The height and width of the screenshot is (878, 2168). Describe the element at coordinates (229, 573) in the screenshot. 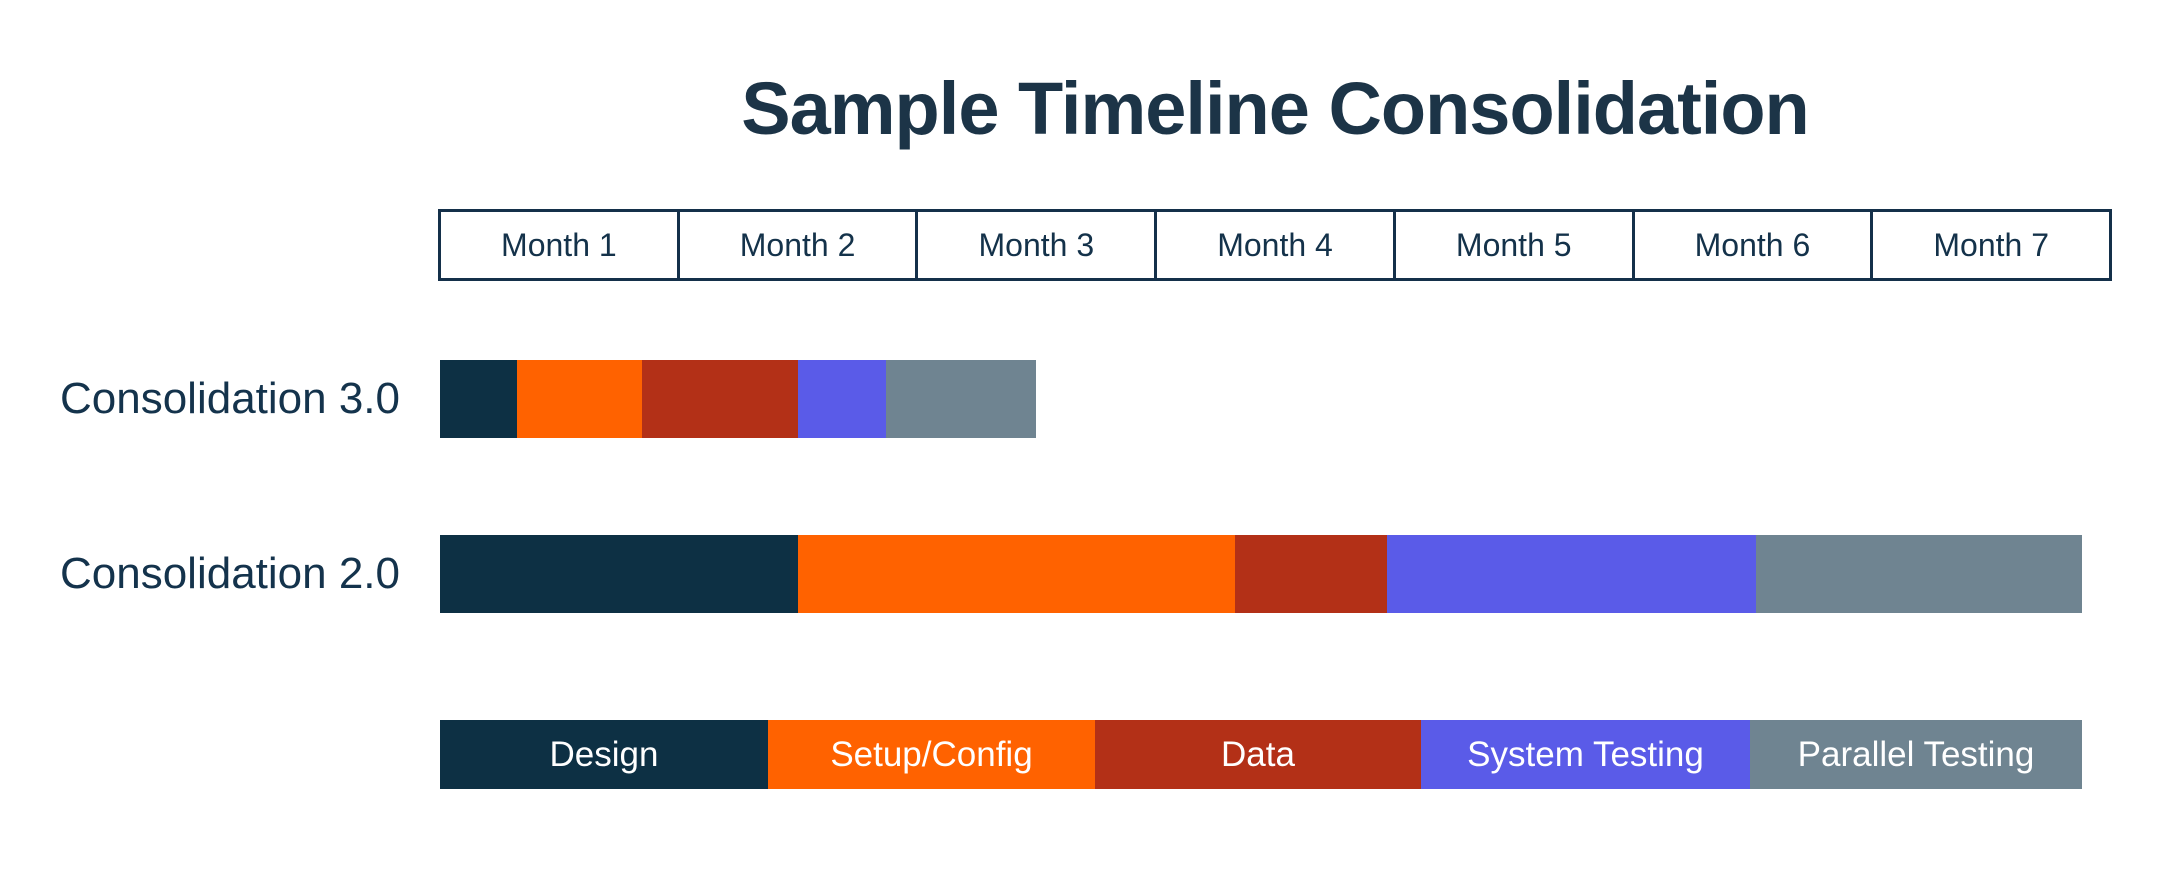

I see `row-label-consolidation-2-0: Consolidation 2.0` at that location.